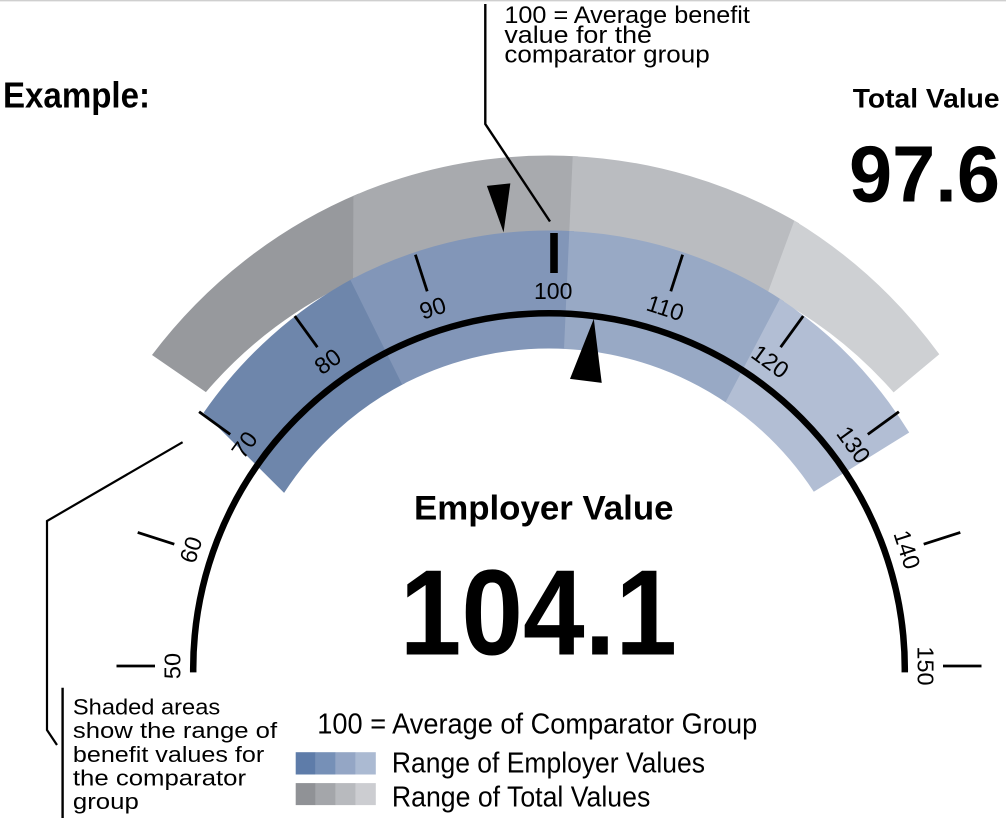 The height and width of the screenshot is (828, 1006). I want to click on svg-text: 140, so click(906, 549).